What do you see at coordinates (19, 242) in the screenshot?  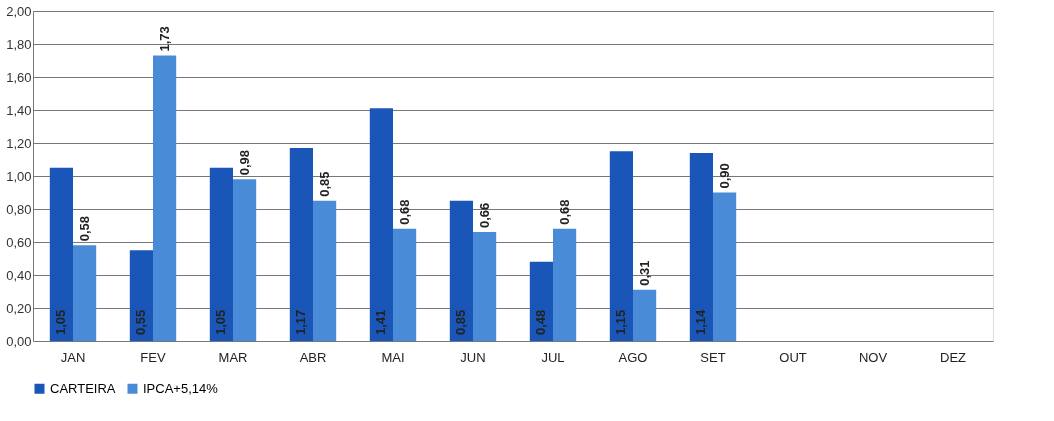 I see `y-tick-label: 0,60` at bounding box center [19, 242].